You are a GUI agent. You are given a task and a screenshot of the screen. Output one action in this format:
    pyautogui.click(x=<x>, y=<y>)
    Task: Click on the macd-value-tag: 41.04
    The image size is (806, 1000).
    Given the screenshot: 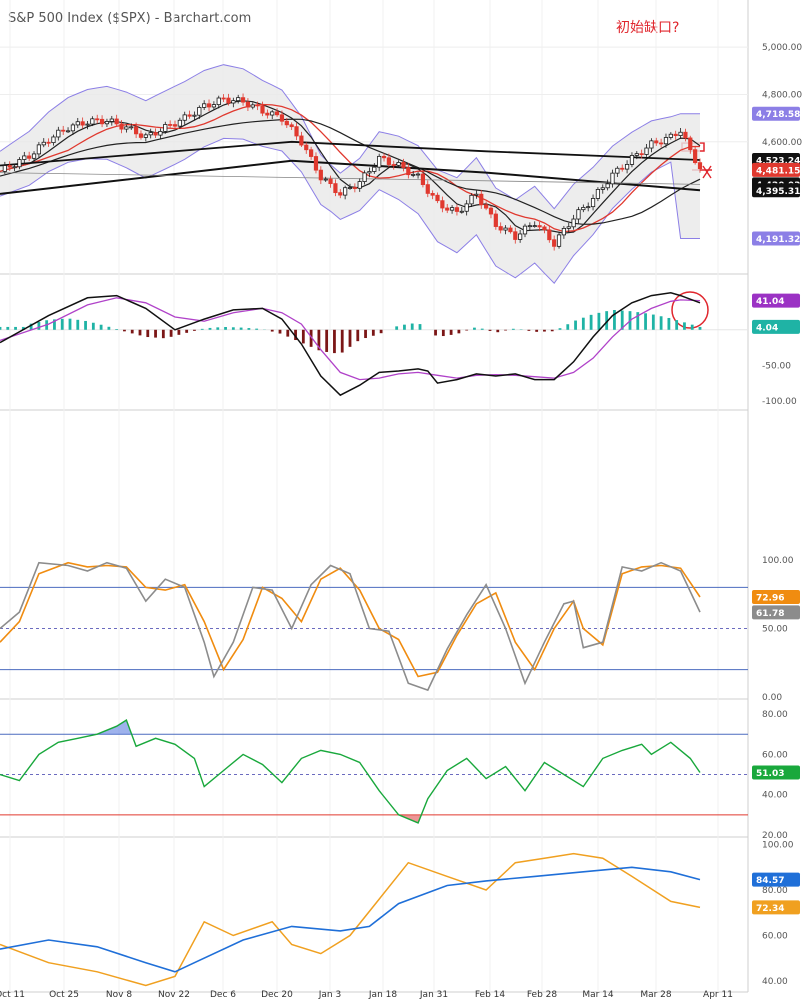 What is the action you would take?
    pyautogui.click(x=776, y=300)
    